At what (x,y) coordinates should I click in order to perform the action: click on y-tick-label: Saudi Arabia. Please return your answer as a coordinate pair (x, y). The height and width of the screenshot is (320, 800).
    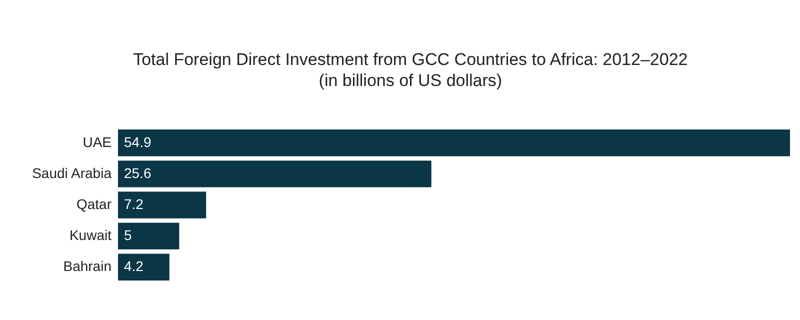
    Looking at the image, I should click on (72, 172).